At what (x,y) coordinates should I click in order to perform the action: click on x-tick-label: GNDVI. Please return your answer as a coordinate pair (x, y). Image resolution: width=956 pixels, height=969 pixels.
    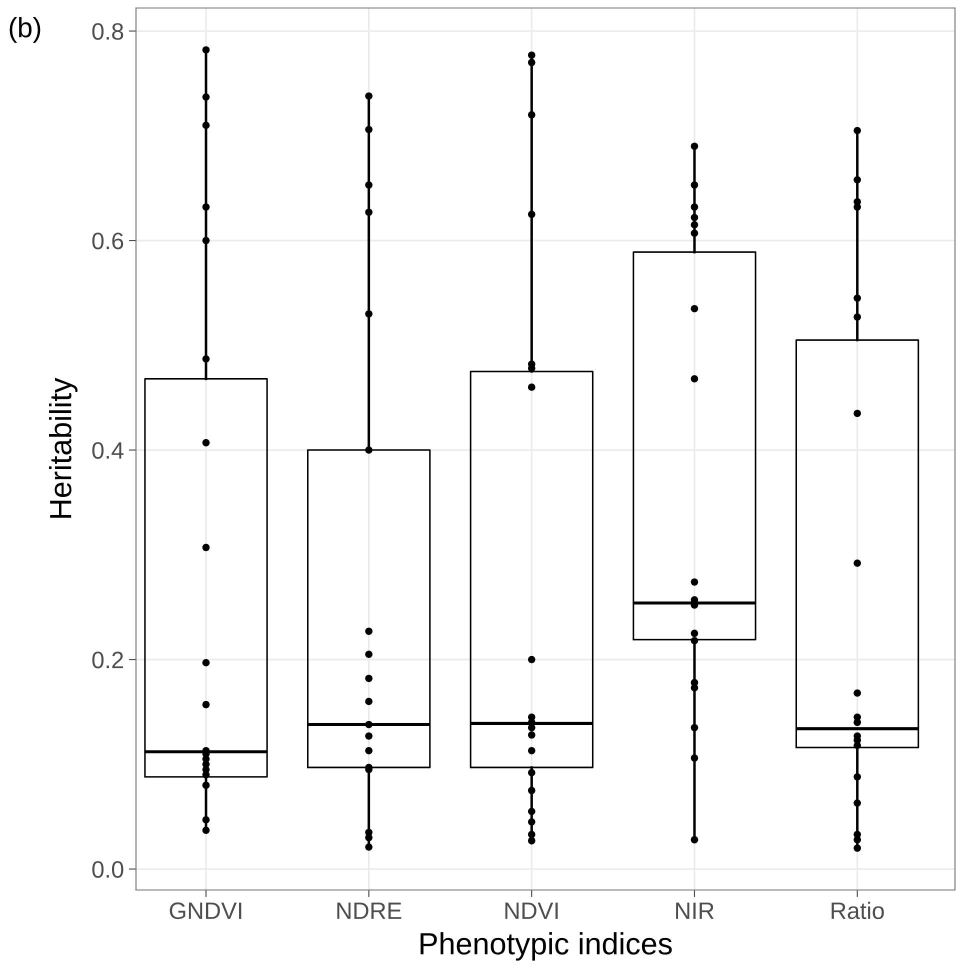
    Looking at the image, I should click on (206, 911).